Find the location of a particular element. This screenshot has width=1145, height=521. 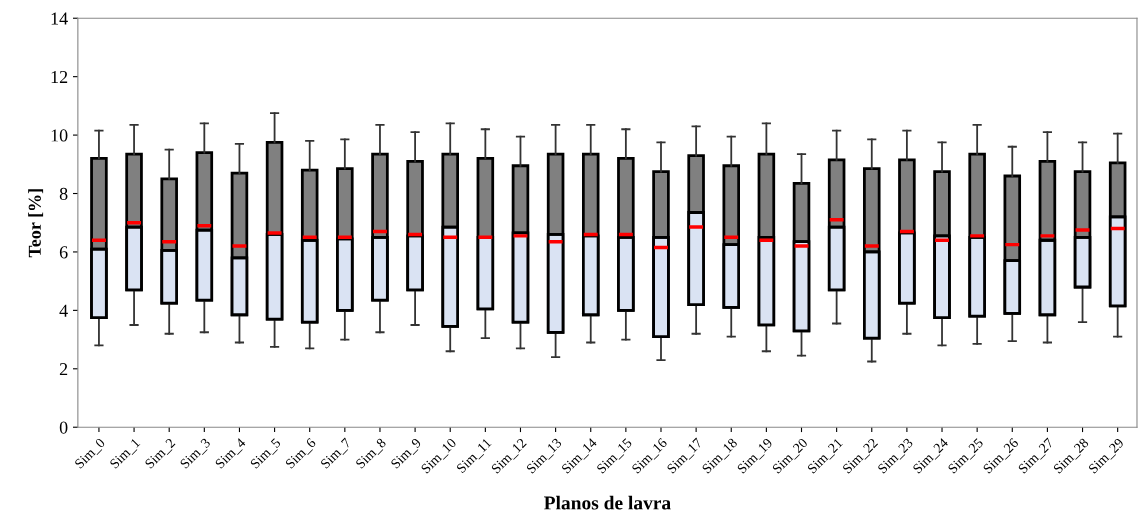

y-tick-label: 6 is located at coordinates (63, 252).